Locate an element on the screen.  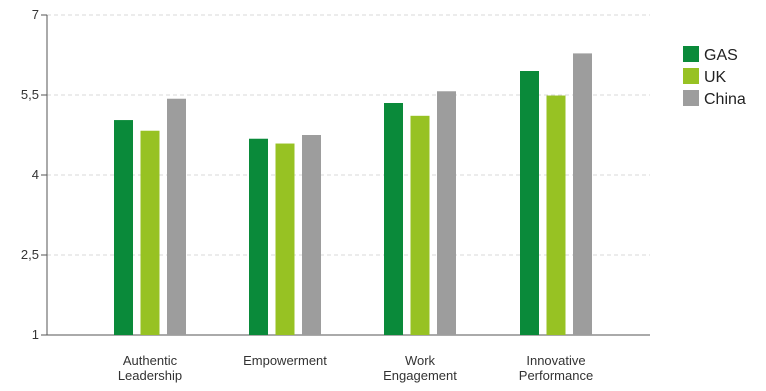
x-category-label: Authentic Leadership is located at coordinates (150, 368).